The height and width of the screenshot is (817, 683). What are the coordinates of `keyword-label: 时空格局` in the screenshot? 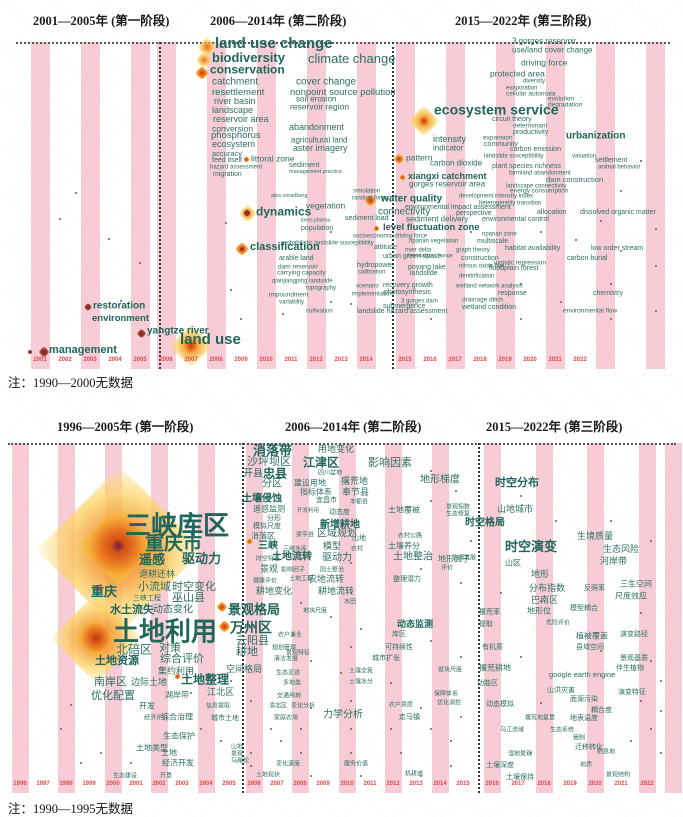 It's located at (485, 523).